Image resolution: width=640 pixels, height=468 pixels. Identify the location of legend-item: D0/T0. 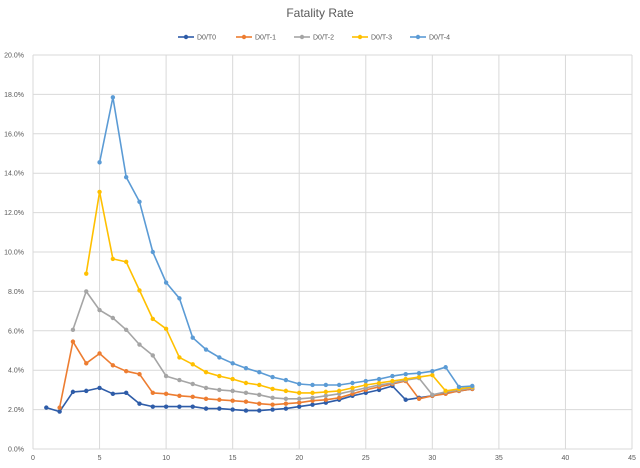
(197, 38).